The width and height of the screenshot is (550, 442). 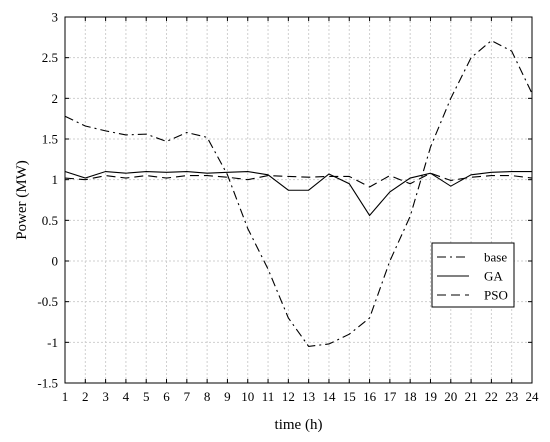 What do you see at coordinates (496, 295) in the screenshot?
I see `legend-label-pso: PSO` at bounding box center [496, 295].